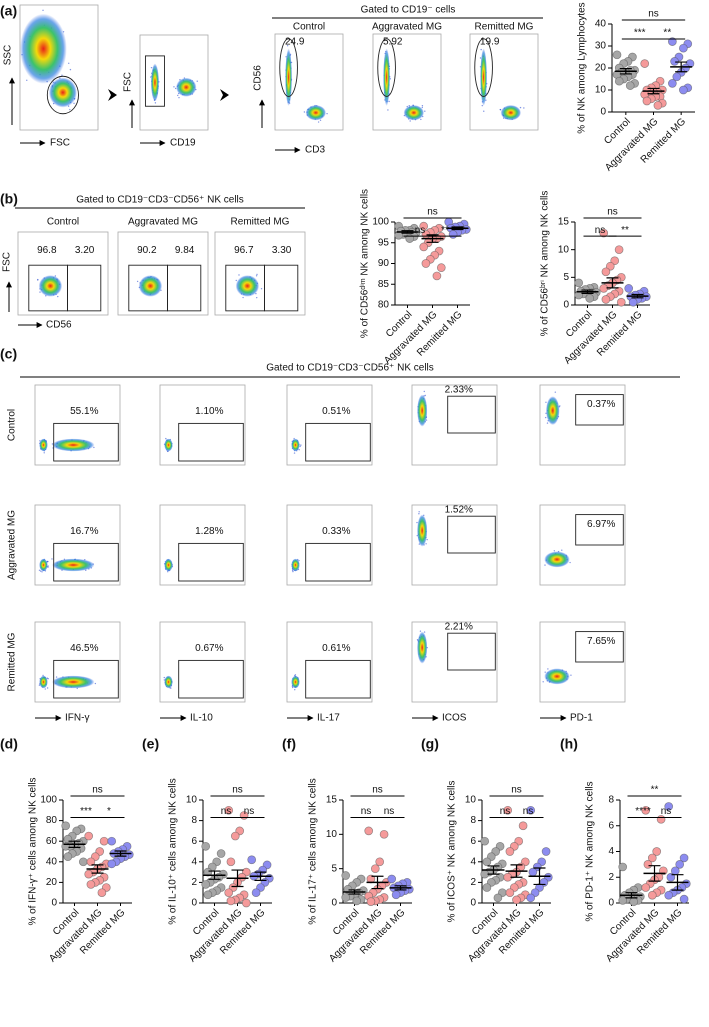 The width and height of the screenshot is (709, 1027). What do you see at coordinates (147, 250) in the screenshot?
I see `gate-percentage: 90.2` at bounding box center [147, 250].